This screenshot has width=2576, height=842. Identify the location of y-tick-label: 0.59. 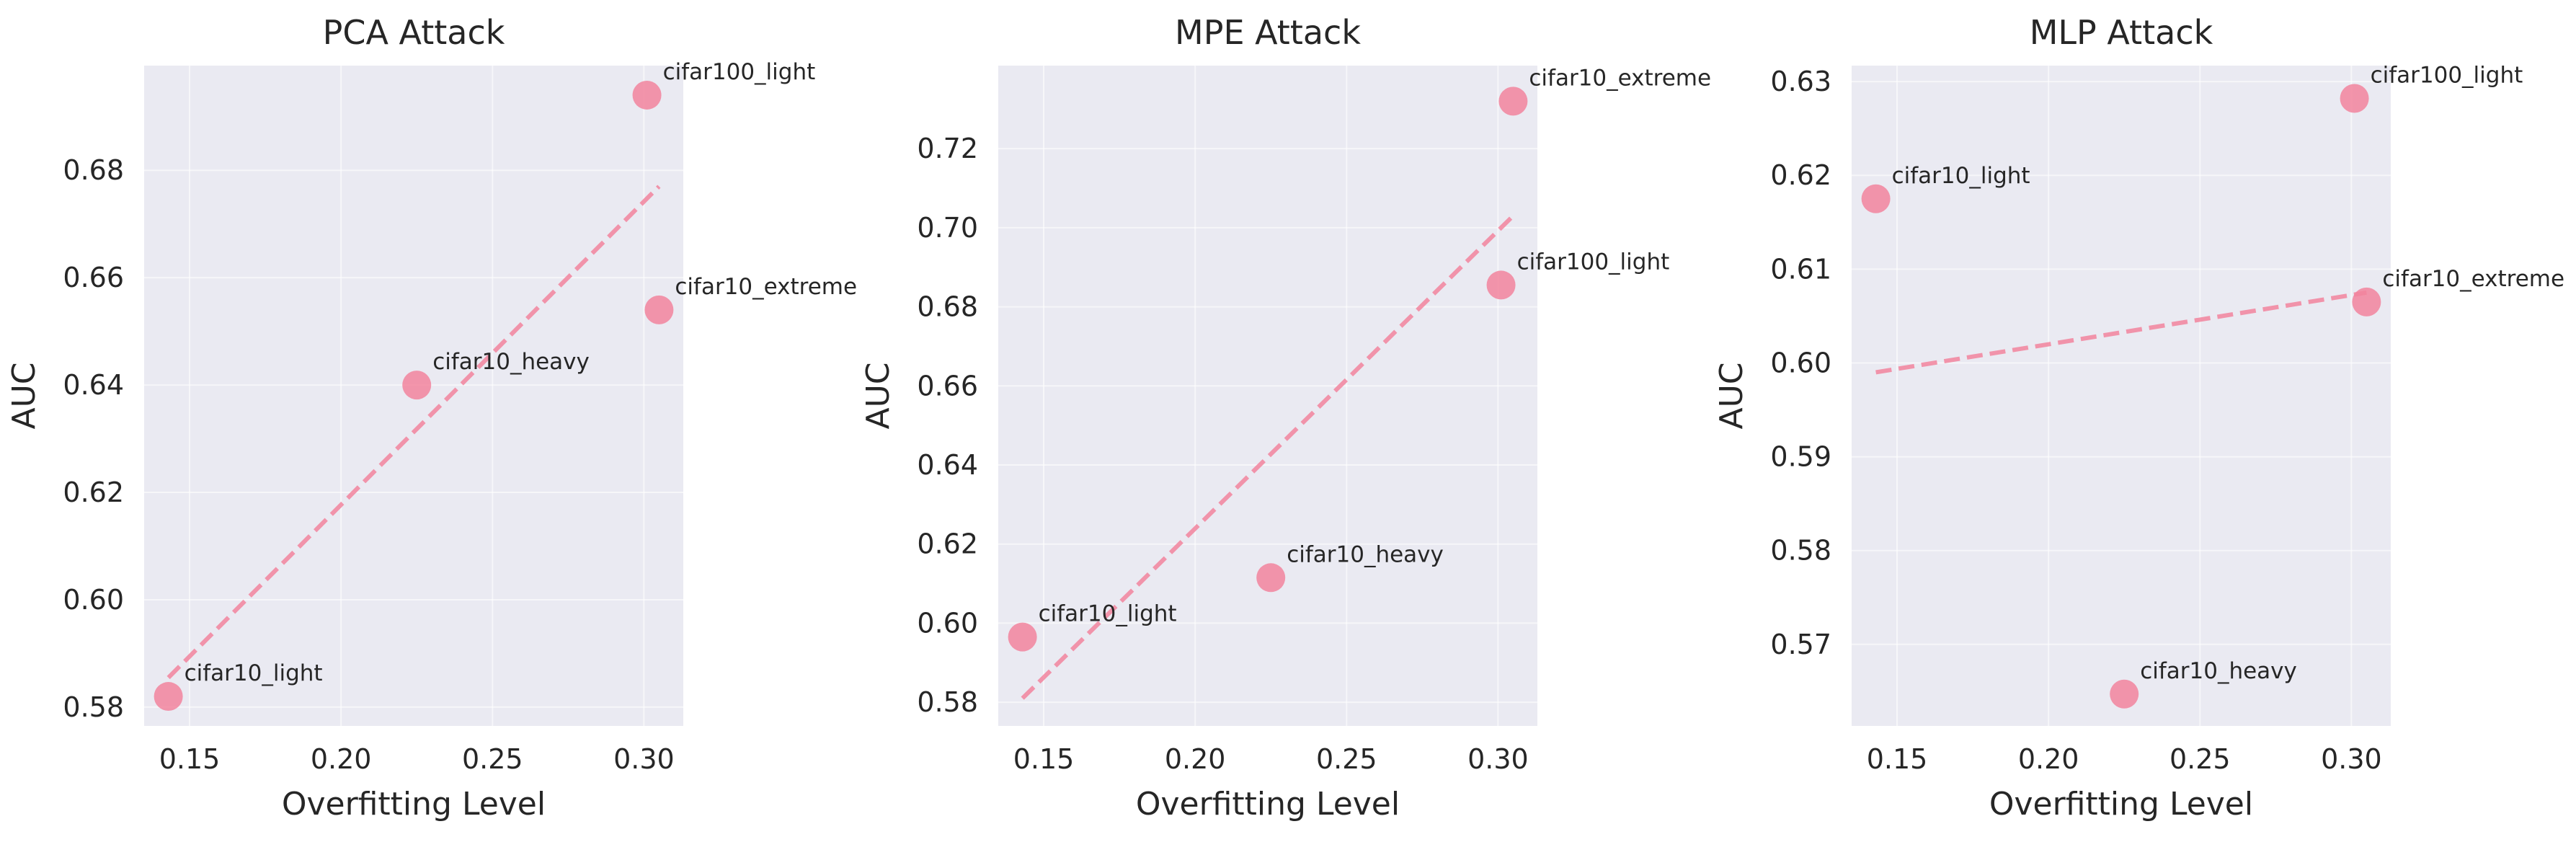
(1800, 457).